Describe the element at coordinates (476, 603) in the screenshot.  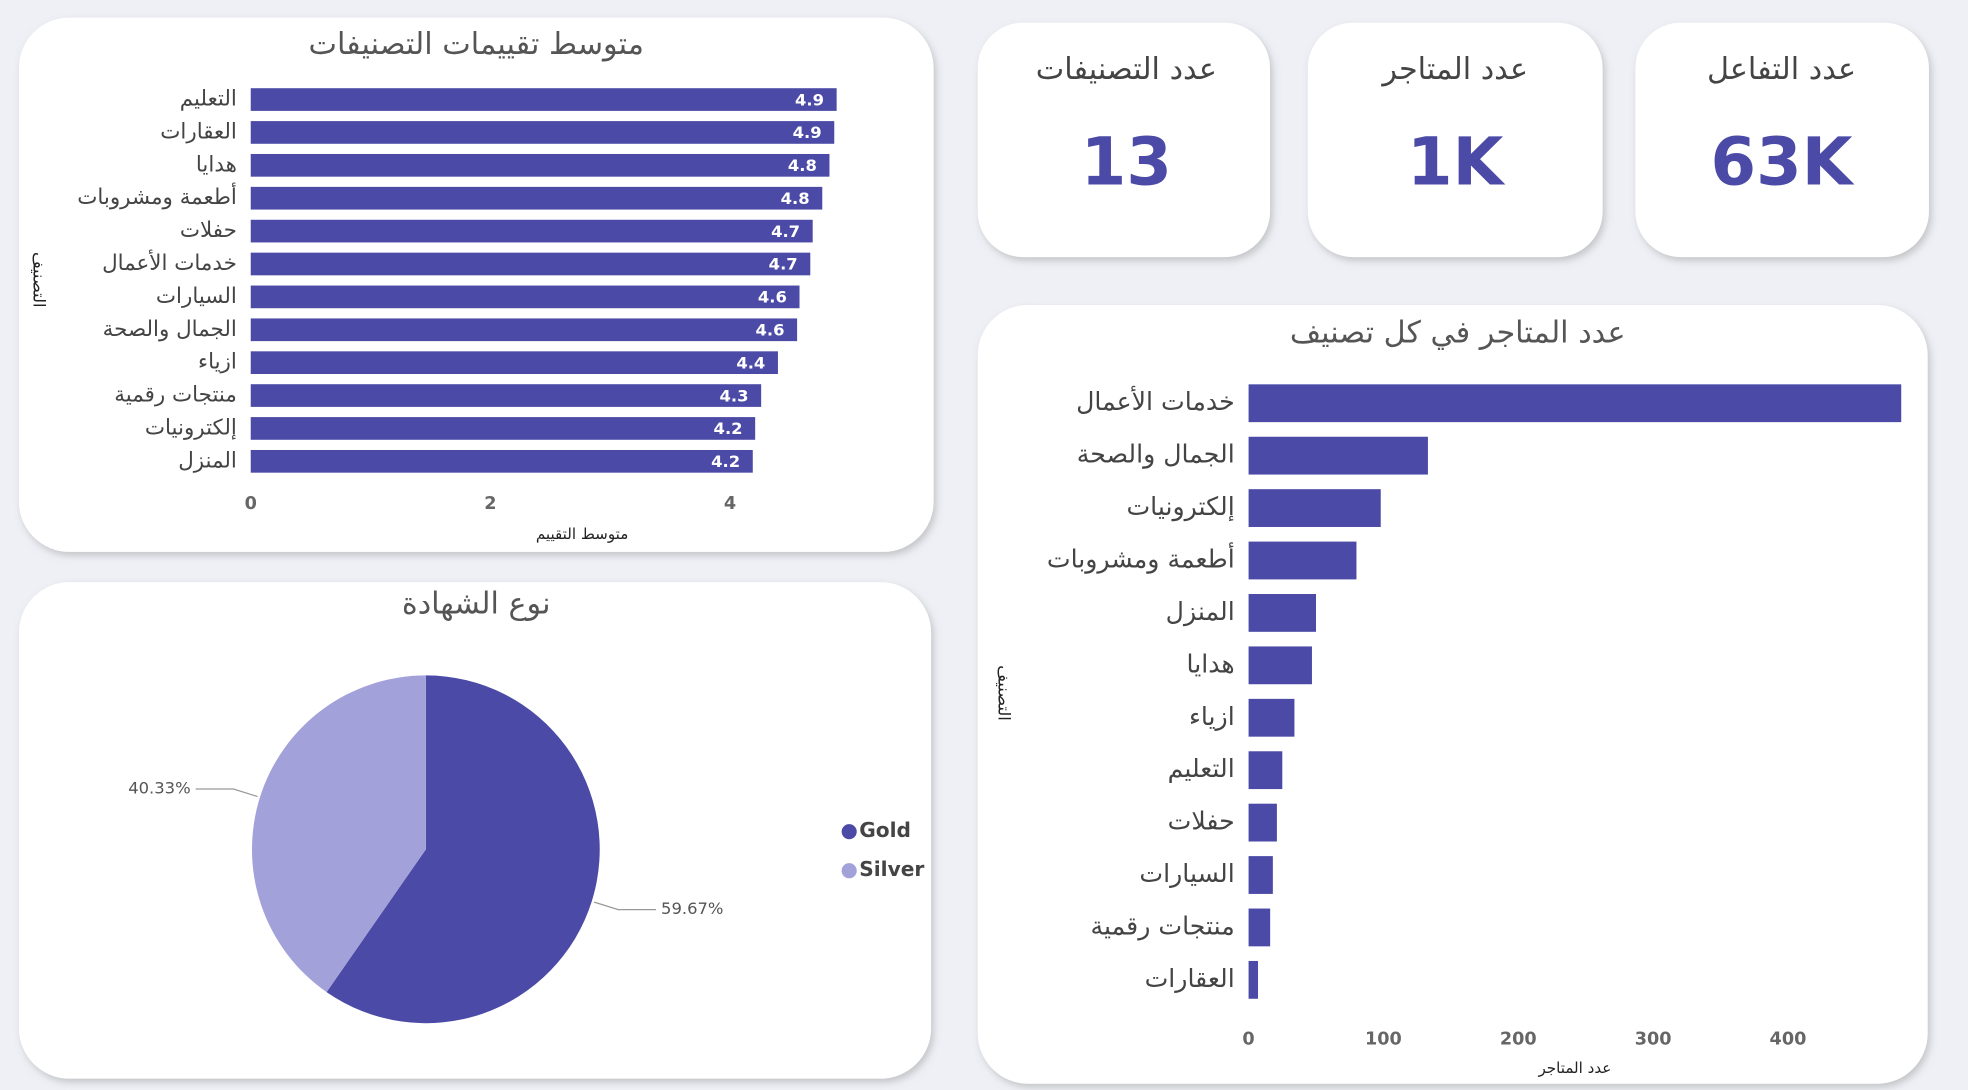
I see `chart-title: نوع الشهادة` at that location.